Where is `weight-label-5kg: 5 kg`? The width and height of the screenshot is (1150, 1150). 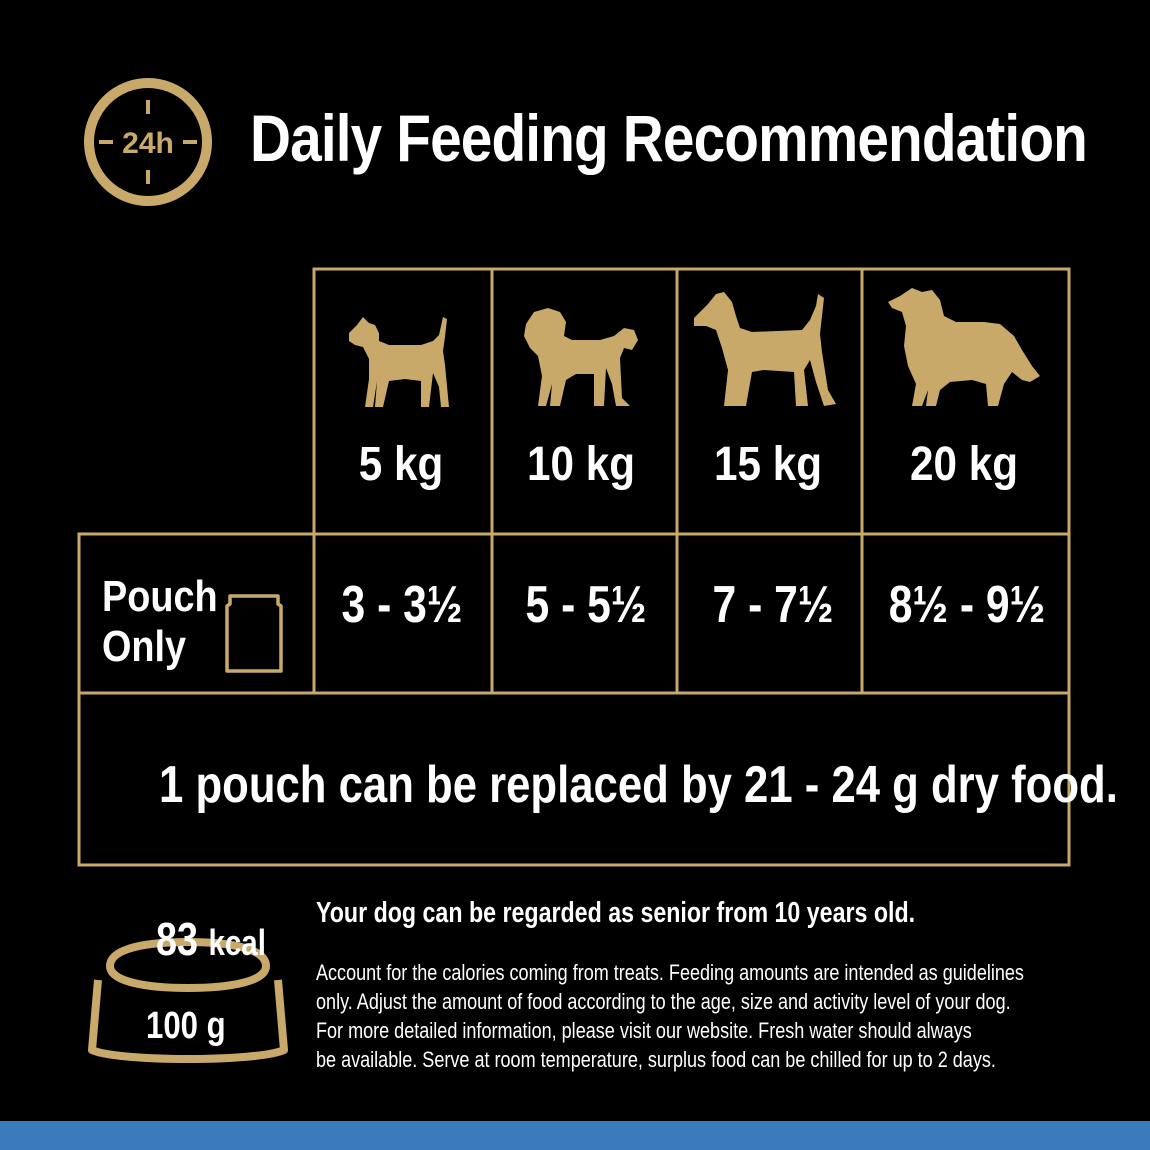
weight-label-5kg: 5 kg is located at coordinates (401, 464).